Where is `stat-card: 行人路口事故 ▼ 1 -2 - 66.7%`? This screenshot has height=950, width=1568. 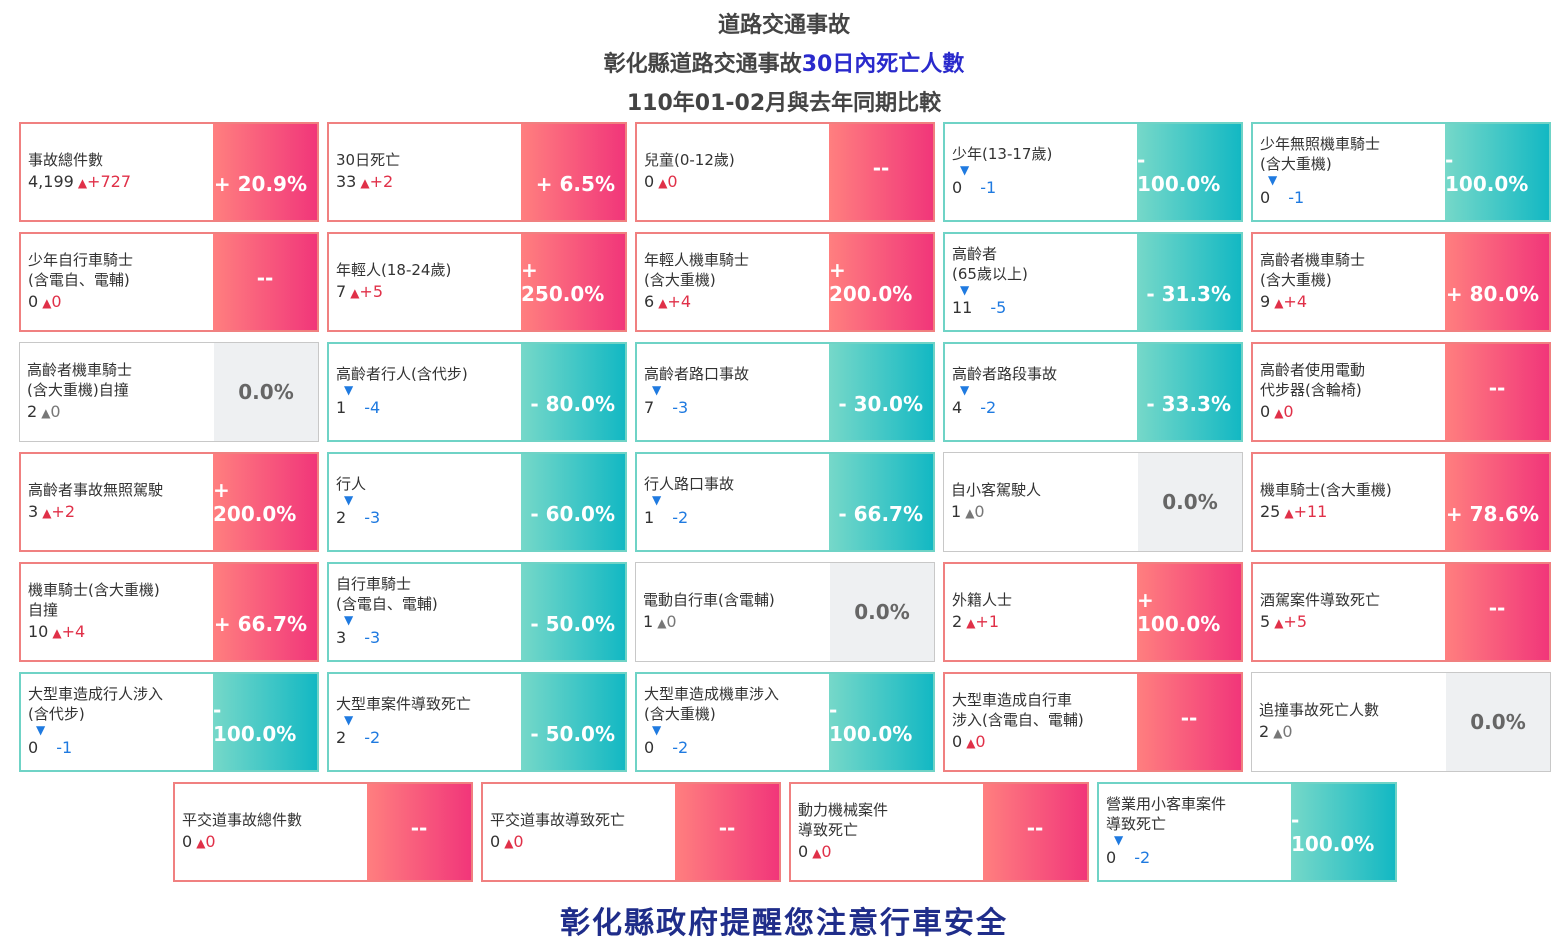 stat-card: 行人路口事故 ▼ 1 -2 - 66.7% is located at coordinates (785, 502).